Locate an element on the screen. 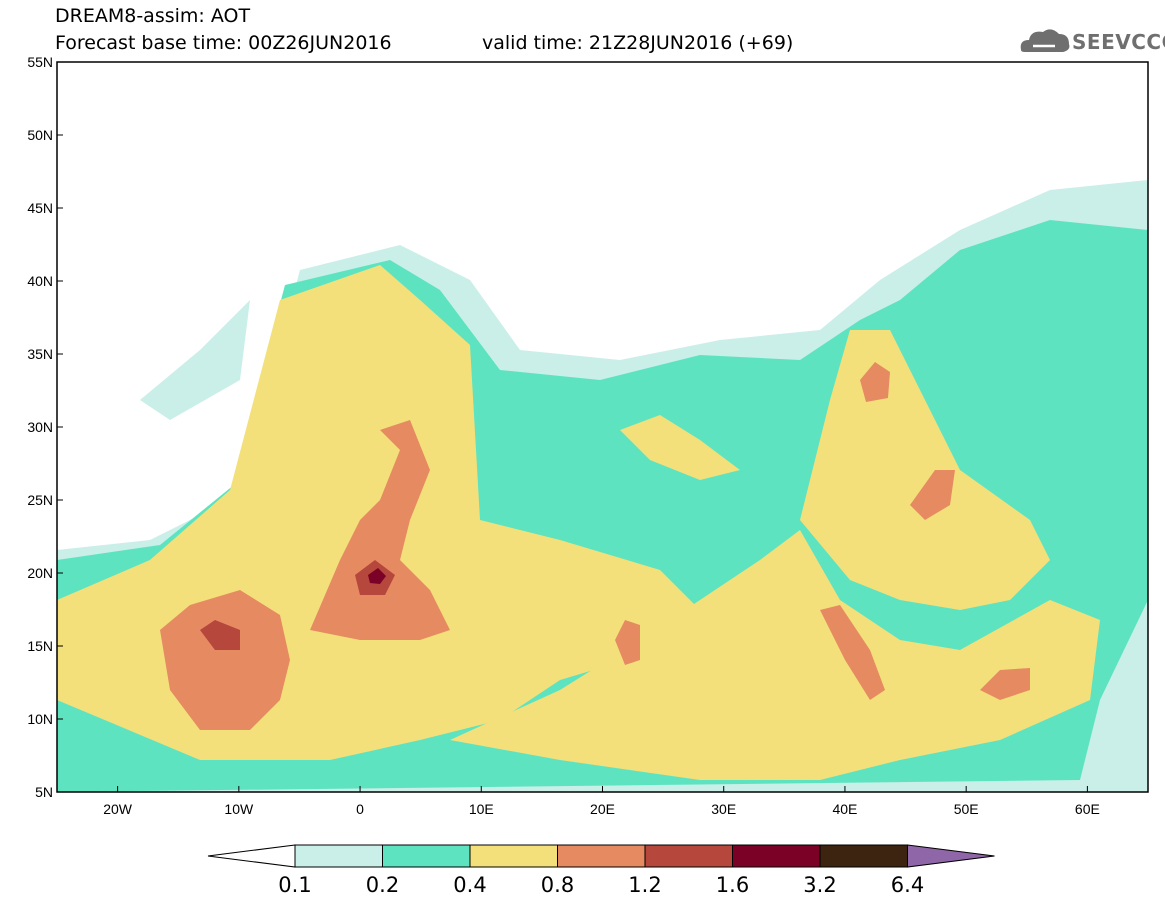  lon-tick-label: 50E is located at coordinates (966, 809).